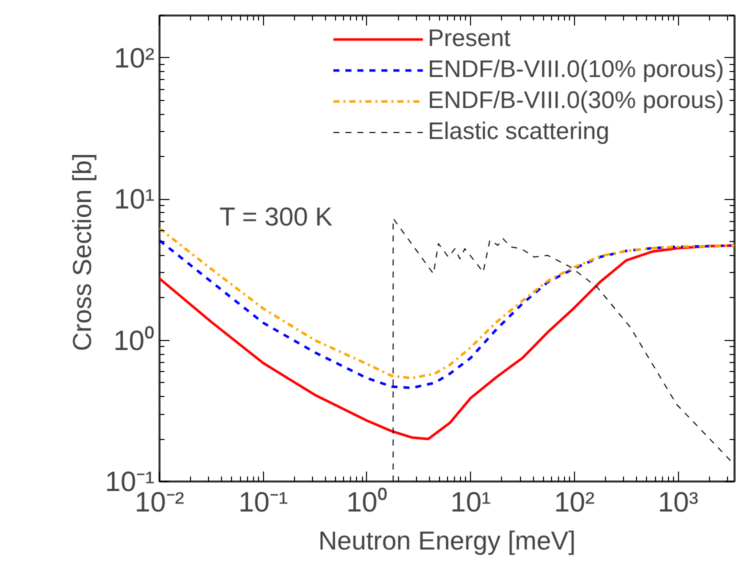 The image size is (736, 581). Describe the element at coordinates (678, 502) in the screenshot. I see `x-tick-label: 10³` at that location.